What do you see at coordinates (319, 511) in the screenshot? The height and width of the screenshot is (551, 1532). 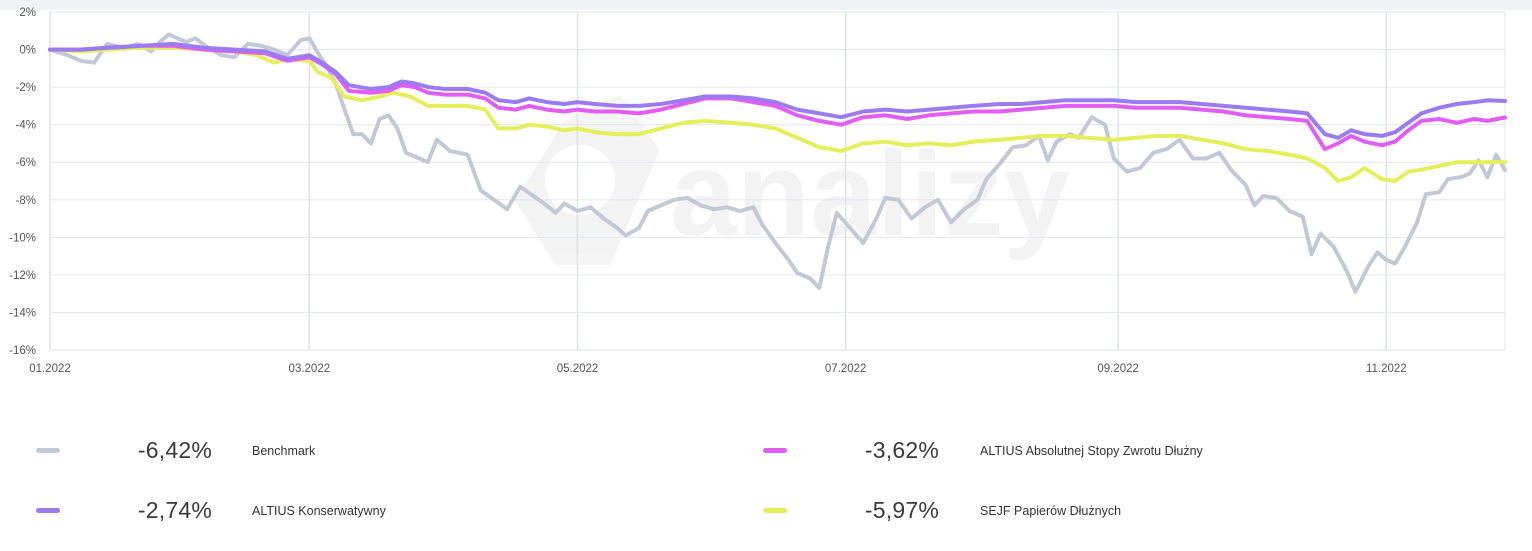 I see `legend-name-altius-konserwatywny: ALTIUS Konserwatywny` at bounding box center [319, 511].